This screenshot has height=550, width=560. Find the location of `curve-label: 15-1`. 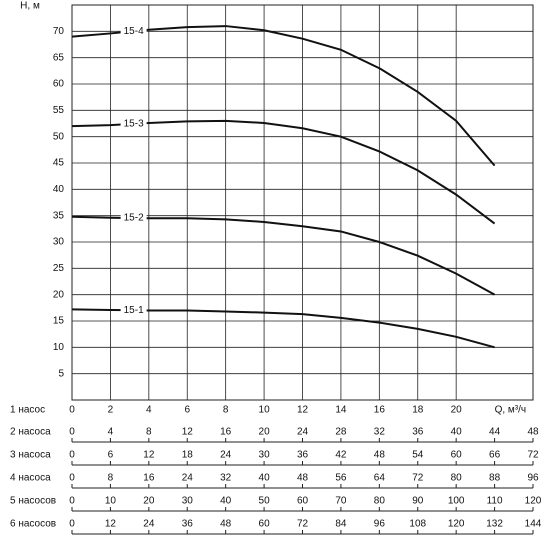

curve-label: 15-1 is located at coordinates (134, 310).